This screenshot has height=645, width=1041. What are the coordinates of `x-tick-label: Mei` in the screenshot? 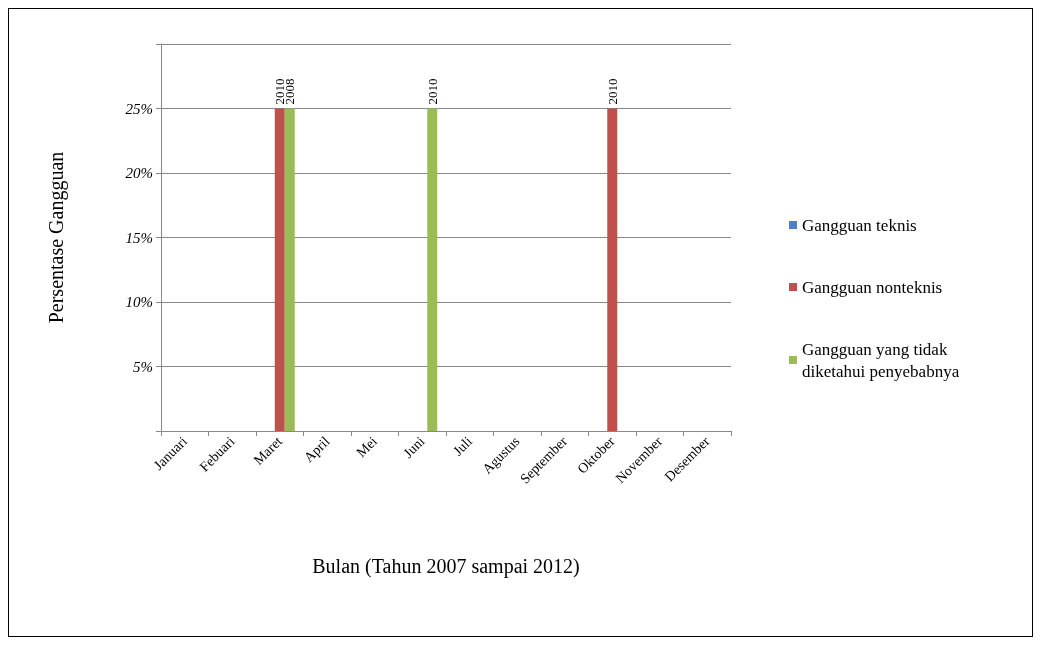 It's located at (367, 447).